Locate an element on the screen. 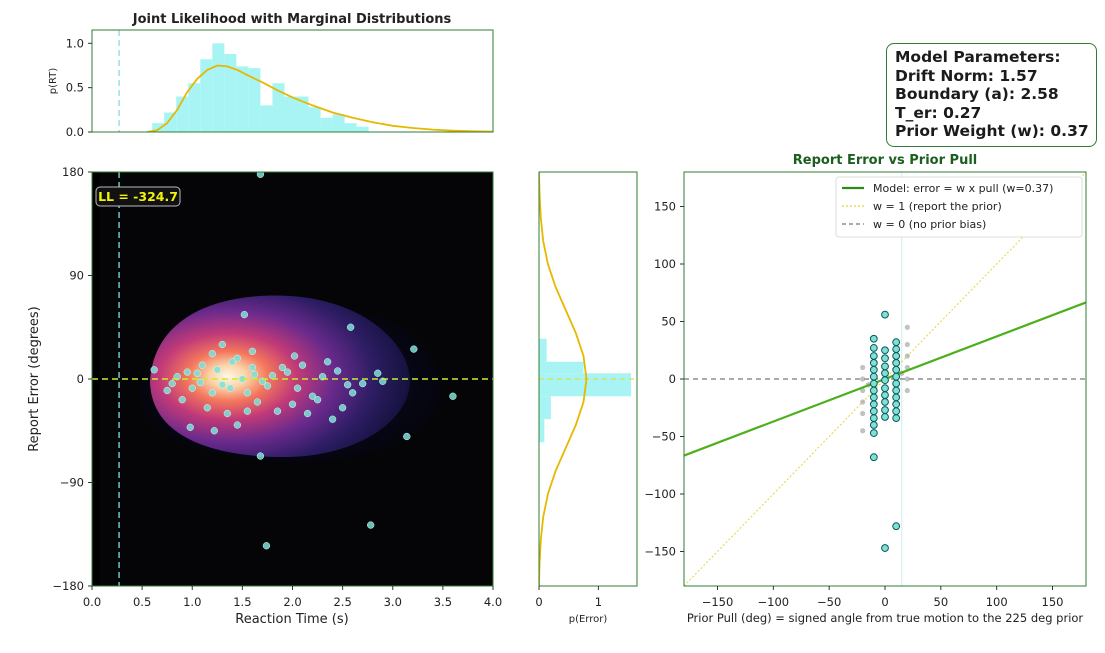 Image resolution: width=1105 pixels, height=653 pixels. grey-points is located at coordinates (885, 379).